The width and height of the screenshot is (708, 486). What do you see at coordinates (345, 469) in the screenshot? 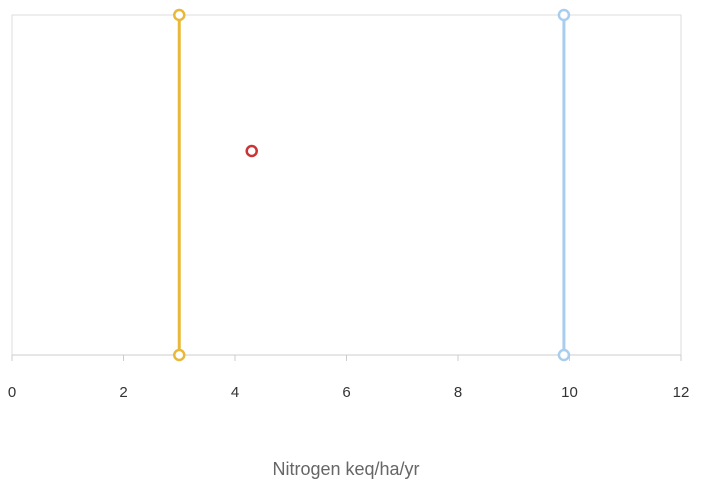
I see `x-axis-title: Nitrogen keq/ha/yr` at bounding box center [345, 469].